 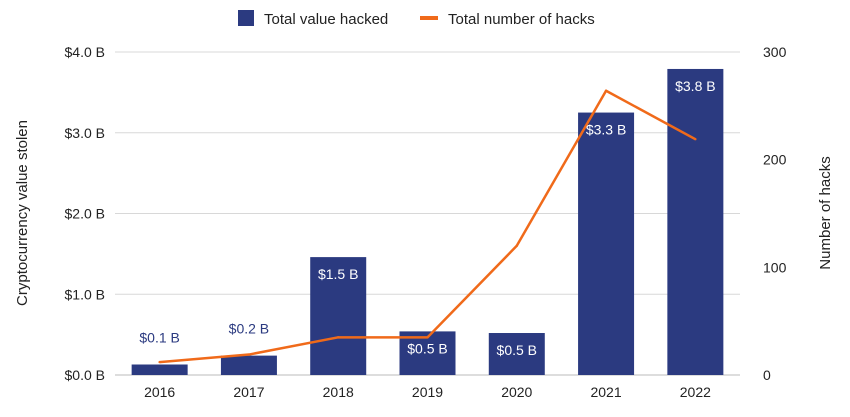 What do you see at coordinates (521, 19) in the screenshot?
I see `legend-label-count: Total number of hacks` at bounding box center [521, 19].